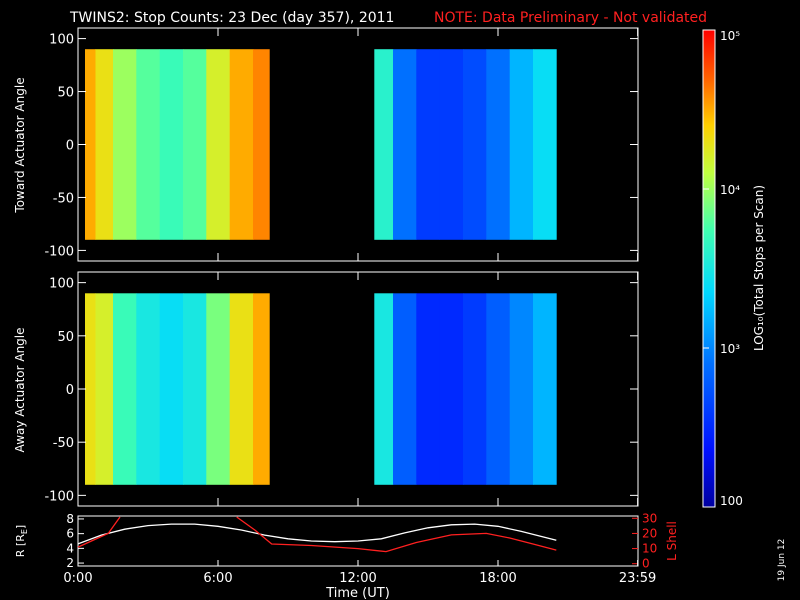  Describe the element at coordinates (637, 578) in the screenshot. I see `x-tick-label: 23:59` at that location.